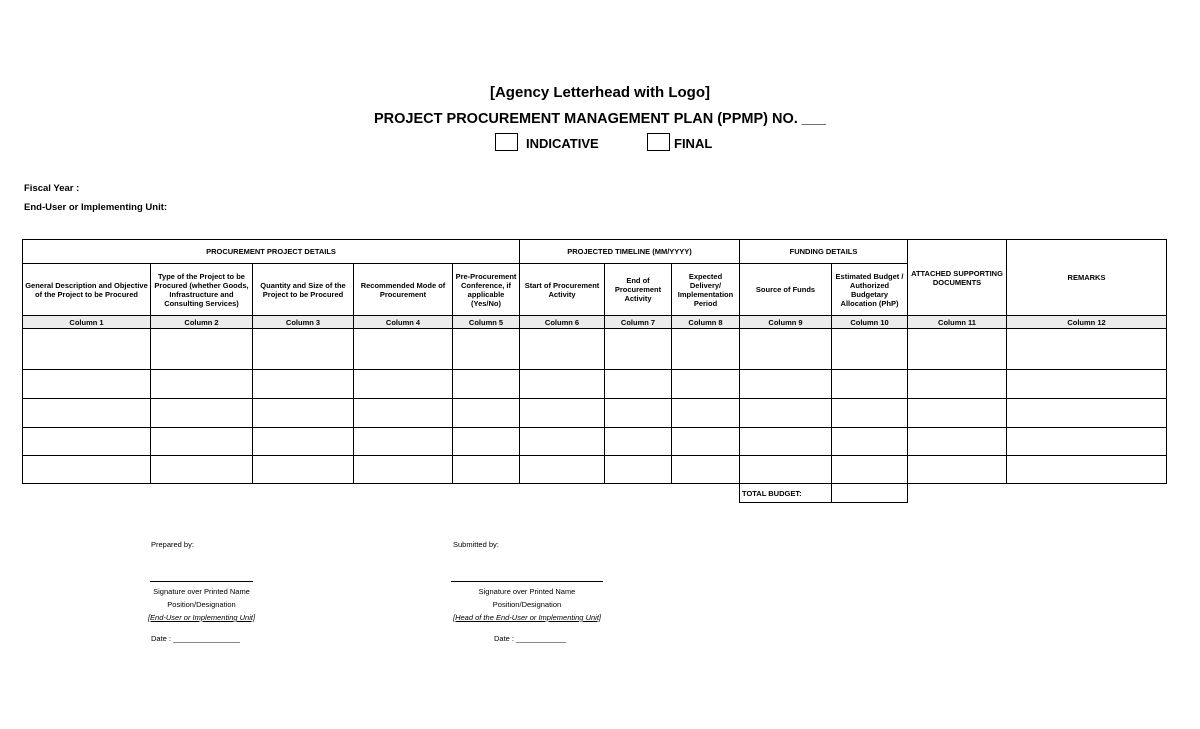  Describe the element at coordinates (869, 493) in the screenshot. I see `total-budget-value` at that location.